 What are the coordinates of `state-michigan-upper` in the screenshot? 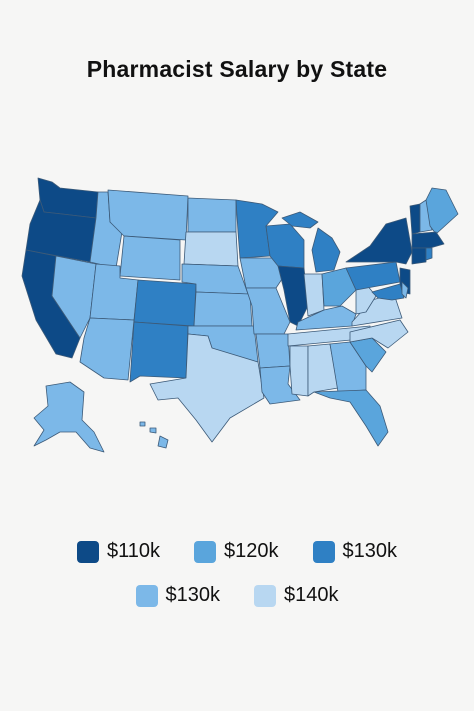 It's located at (300, 220).